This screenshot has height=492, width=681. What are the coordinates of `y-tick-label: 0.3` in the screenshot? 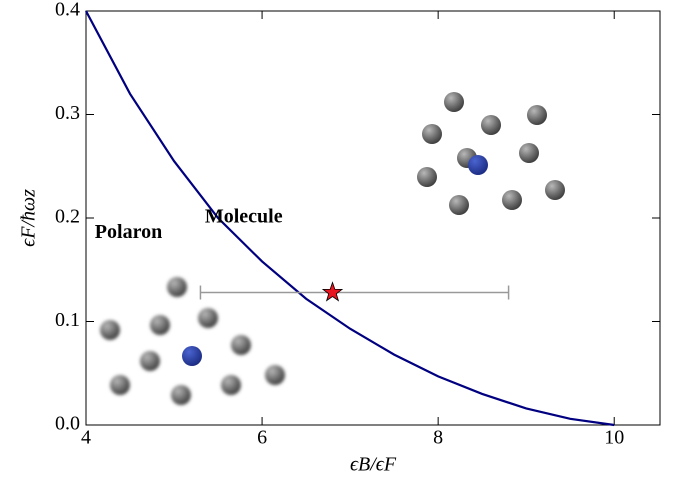 It's located at (67, 113).